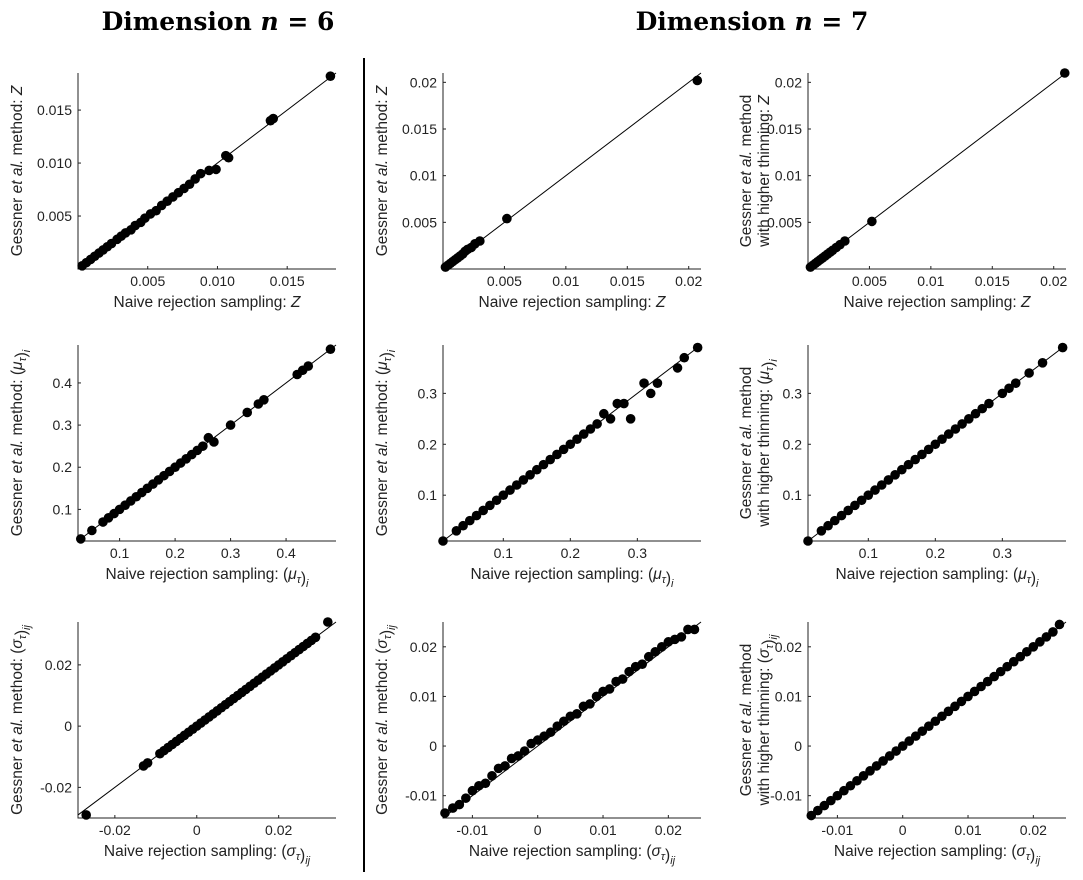  I want to click on x-tick-label-n7ht_mu-1: 0.2, so click(936, 553).